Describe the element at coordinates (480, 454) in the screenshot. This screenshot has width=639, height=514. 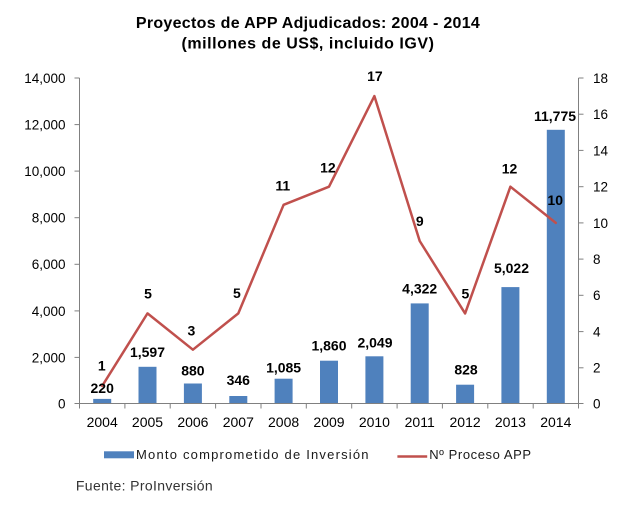
I see `svg-text: Nº Proceso APP` at that location.